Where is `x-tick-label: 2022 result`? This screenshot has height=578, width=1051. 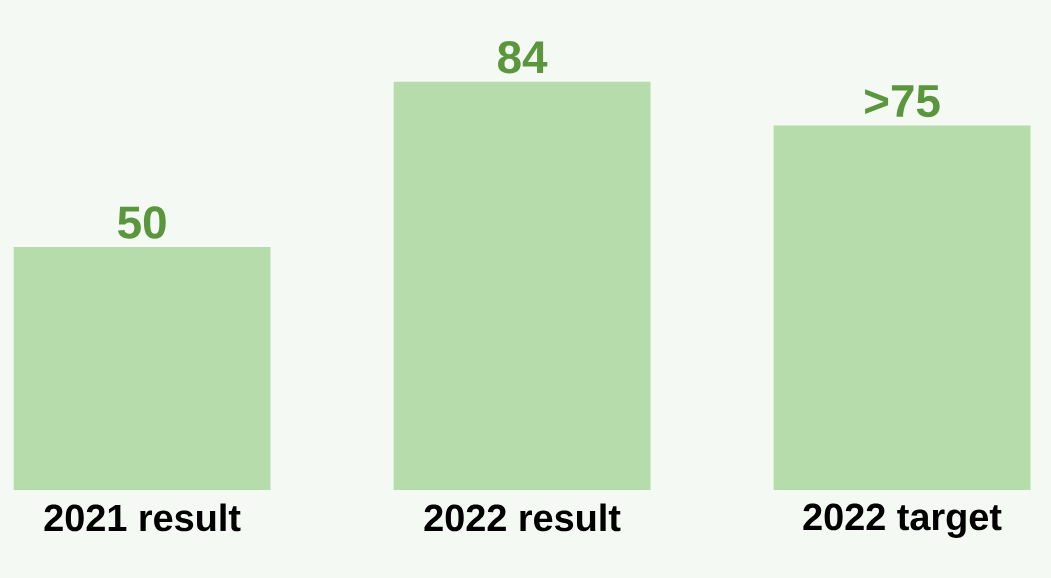
x-tick-label: 2022 result is located at coordinates (522, 517).